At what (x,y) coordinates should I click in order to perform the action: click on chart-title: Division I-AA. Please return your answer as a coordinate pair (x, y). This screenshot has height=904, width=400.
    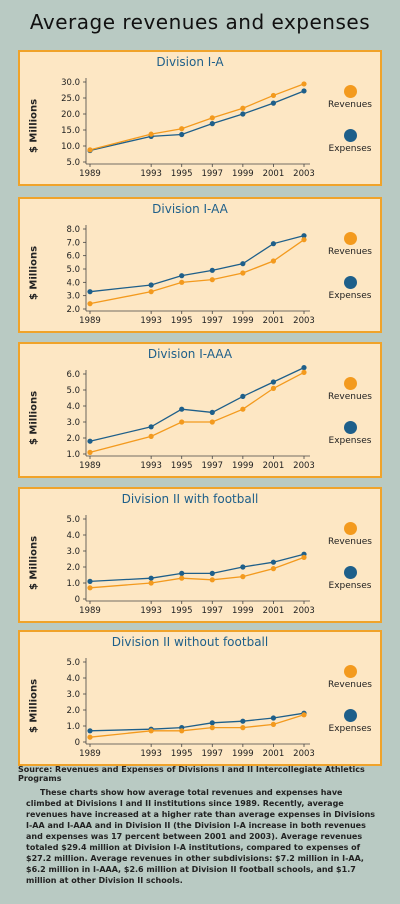
    Looking at the image, I should click on (190, 209).